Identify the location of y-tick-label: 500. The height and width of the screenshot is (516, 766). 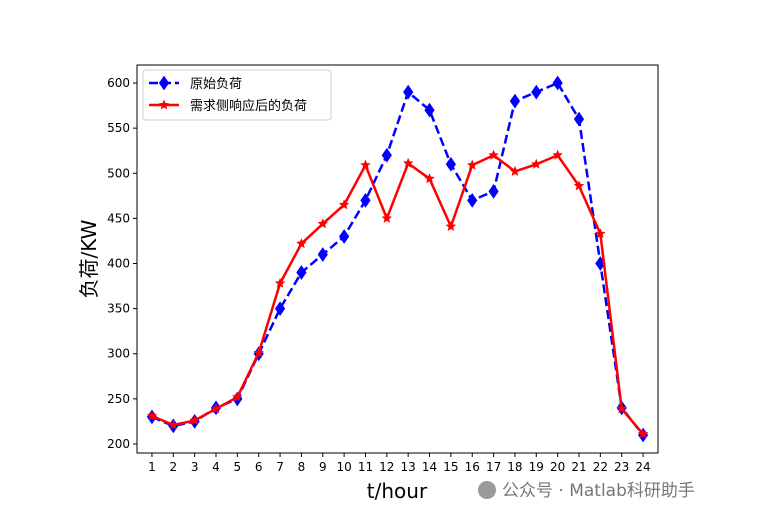
(118, 173).